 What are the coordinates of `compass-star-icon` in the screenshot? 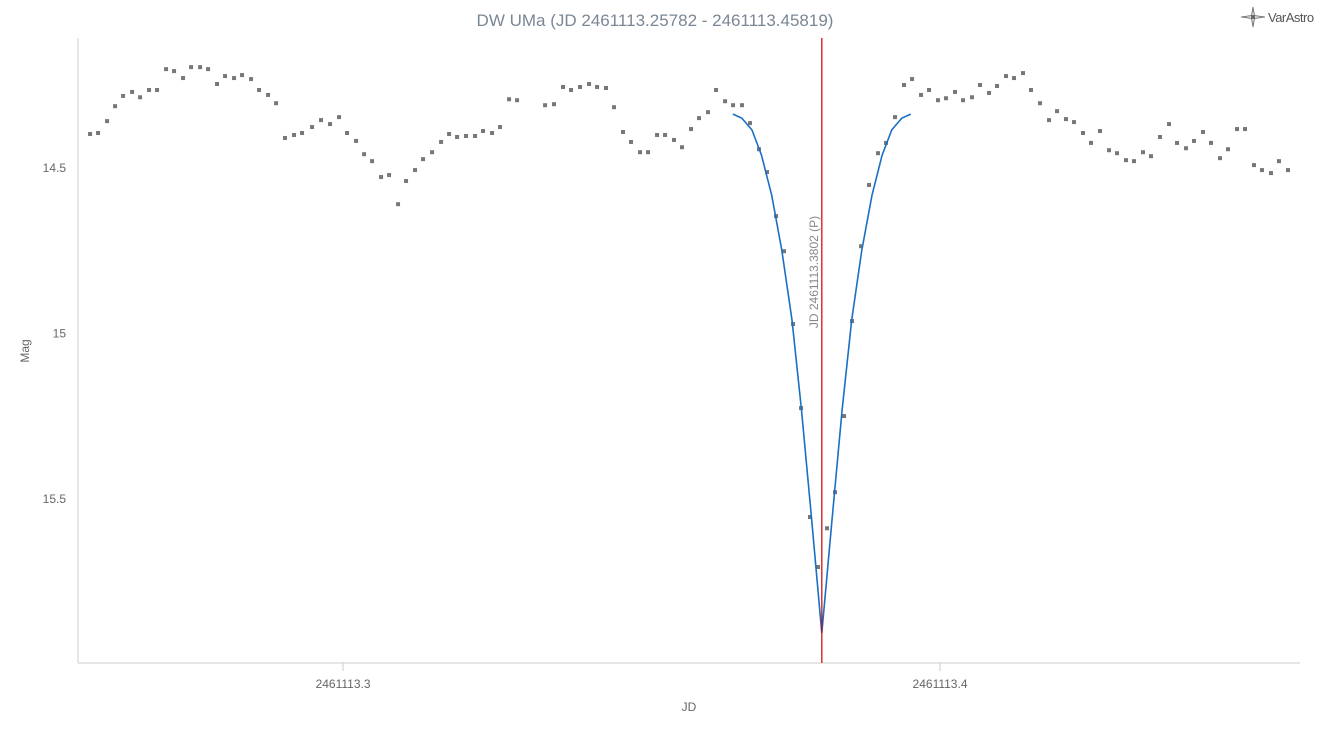 It's located at (1253, 17).